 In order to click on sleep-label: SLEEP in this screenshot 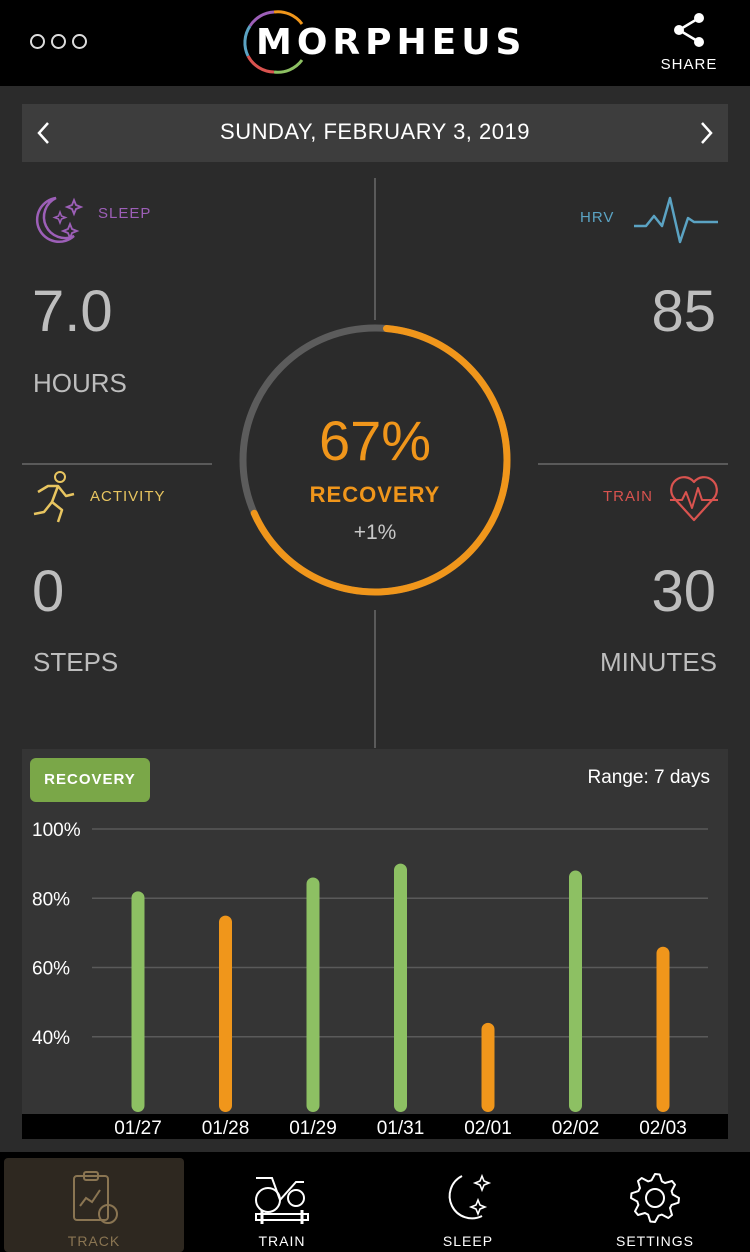, I will do `click(125, 213)`.